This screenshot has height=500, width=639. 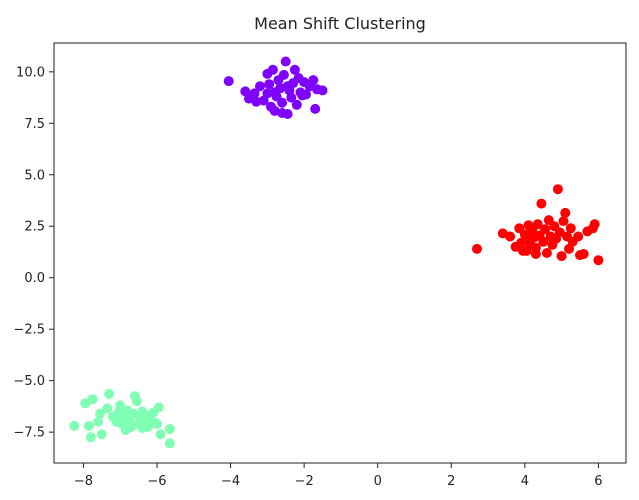 What do you see at coordinates (83, 481) in the screenshot?
I see `x-tick-label: −8` at bounding box center [83, 481].